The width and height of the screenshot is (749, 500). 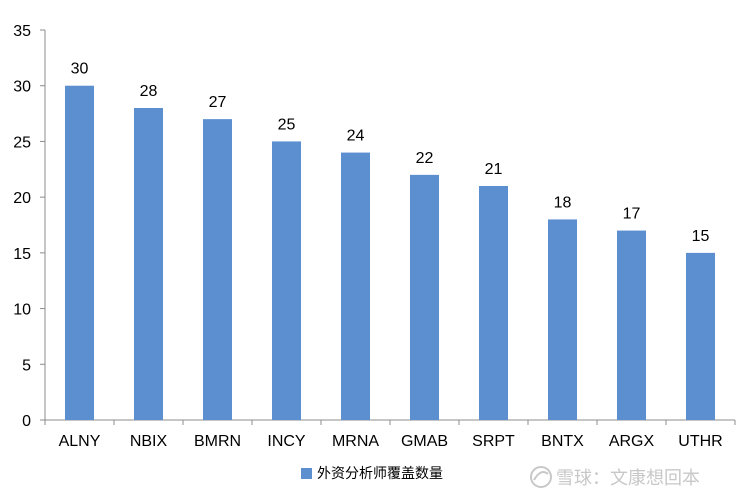 What do you see at coordinates (424, 441) in the screenshot?
I see `x-tick-label: GMAB` at bounding box center [424, 441].